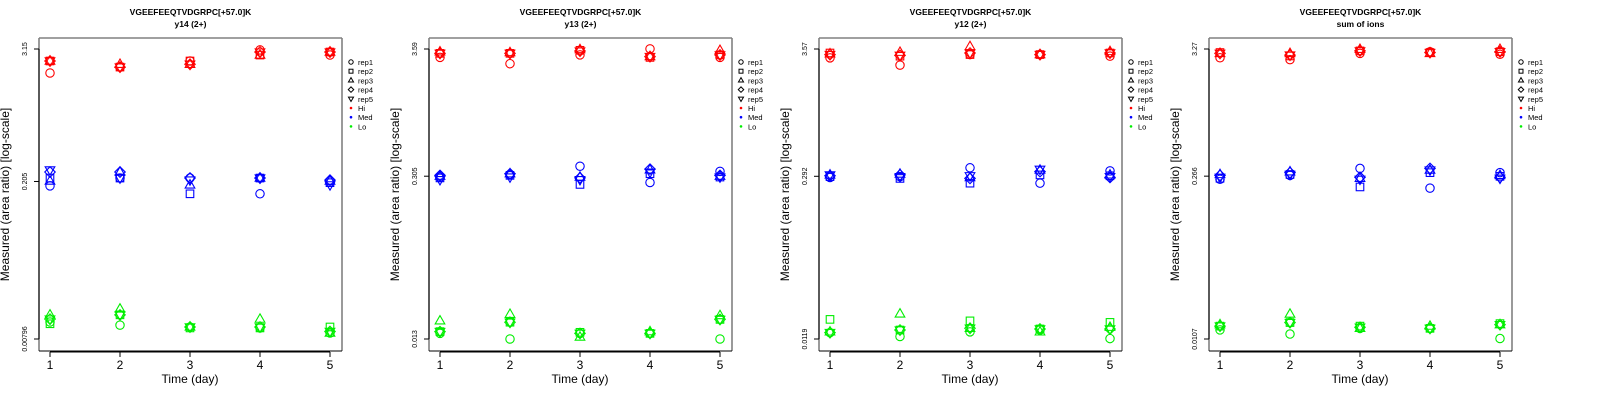 This screenshot has width=1600, height=405. What do you see at coordinates (440, 175) in the screenshot?
I see `point-med-rep4-day1` at bounding box center [440, 175].